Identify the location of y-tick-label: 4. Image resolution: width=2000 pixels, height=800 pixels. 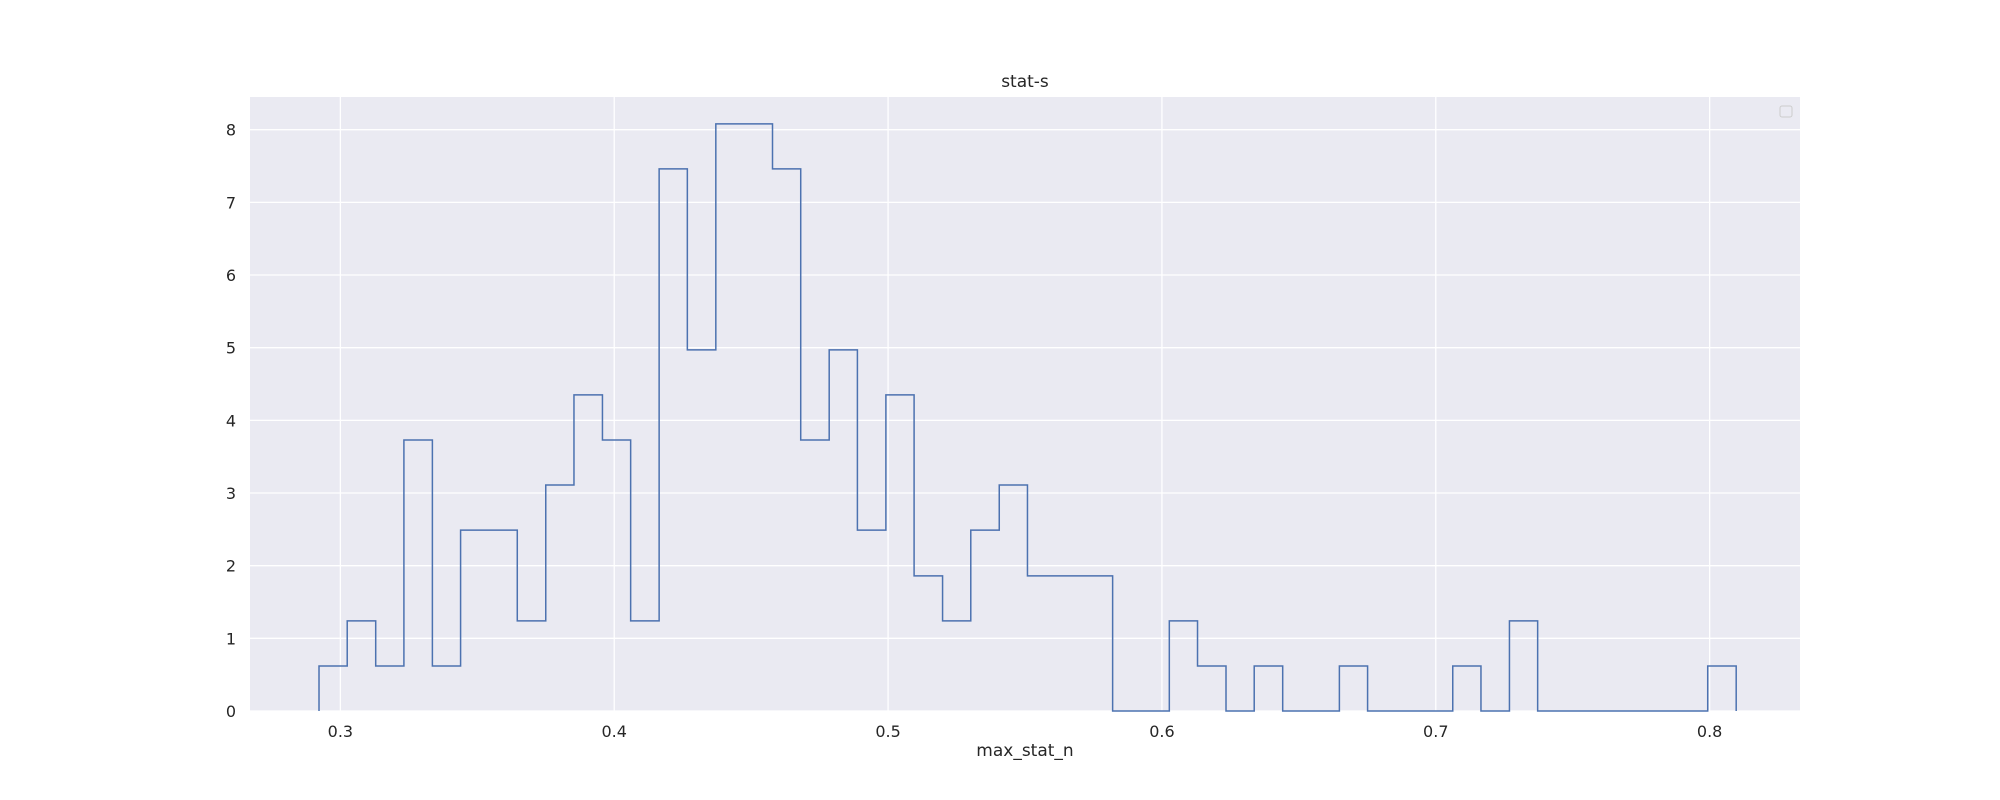
(231, 420).